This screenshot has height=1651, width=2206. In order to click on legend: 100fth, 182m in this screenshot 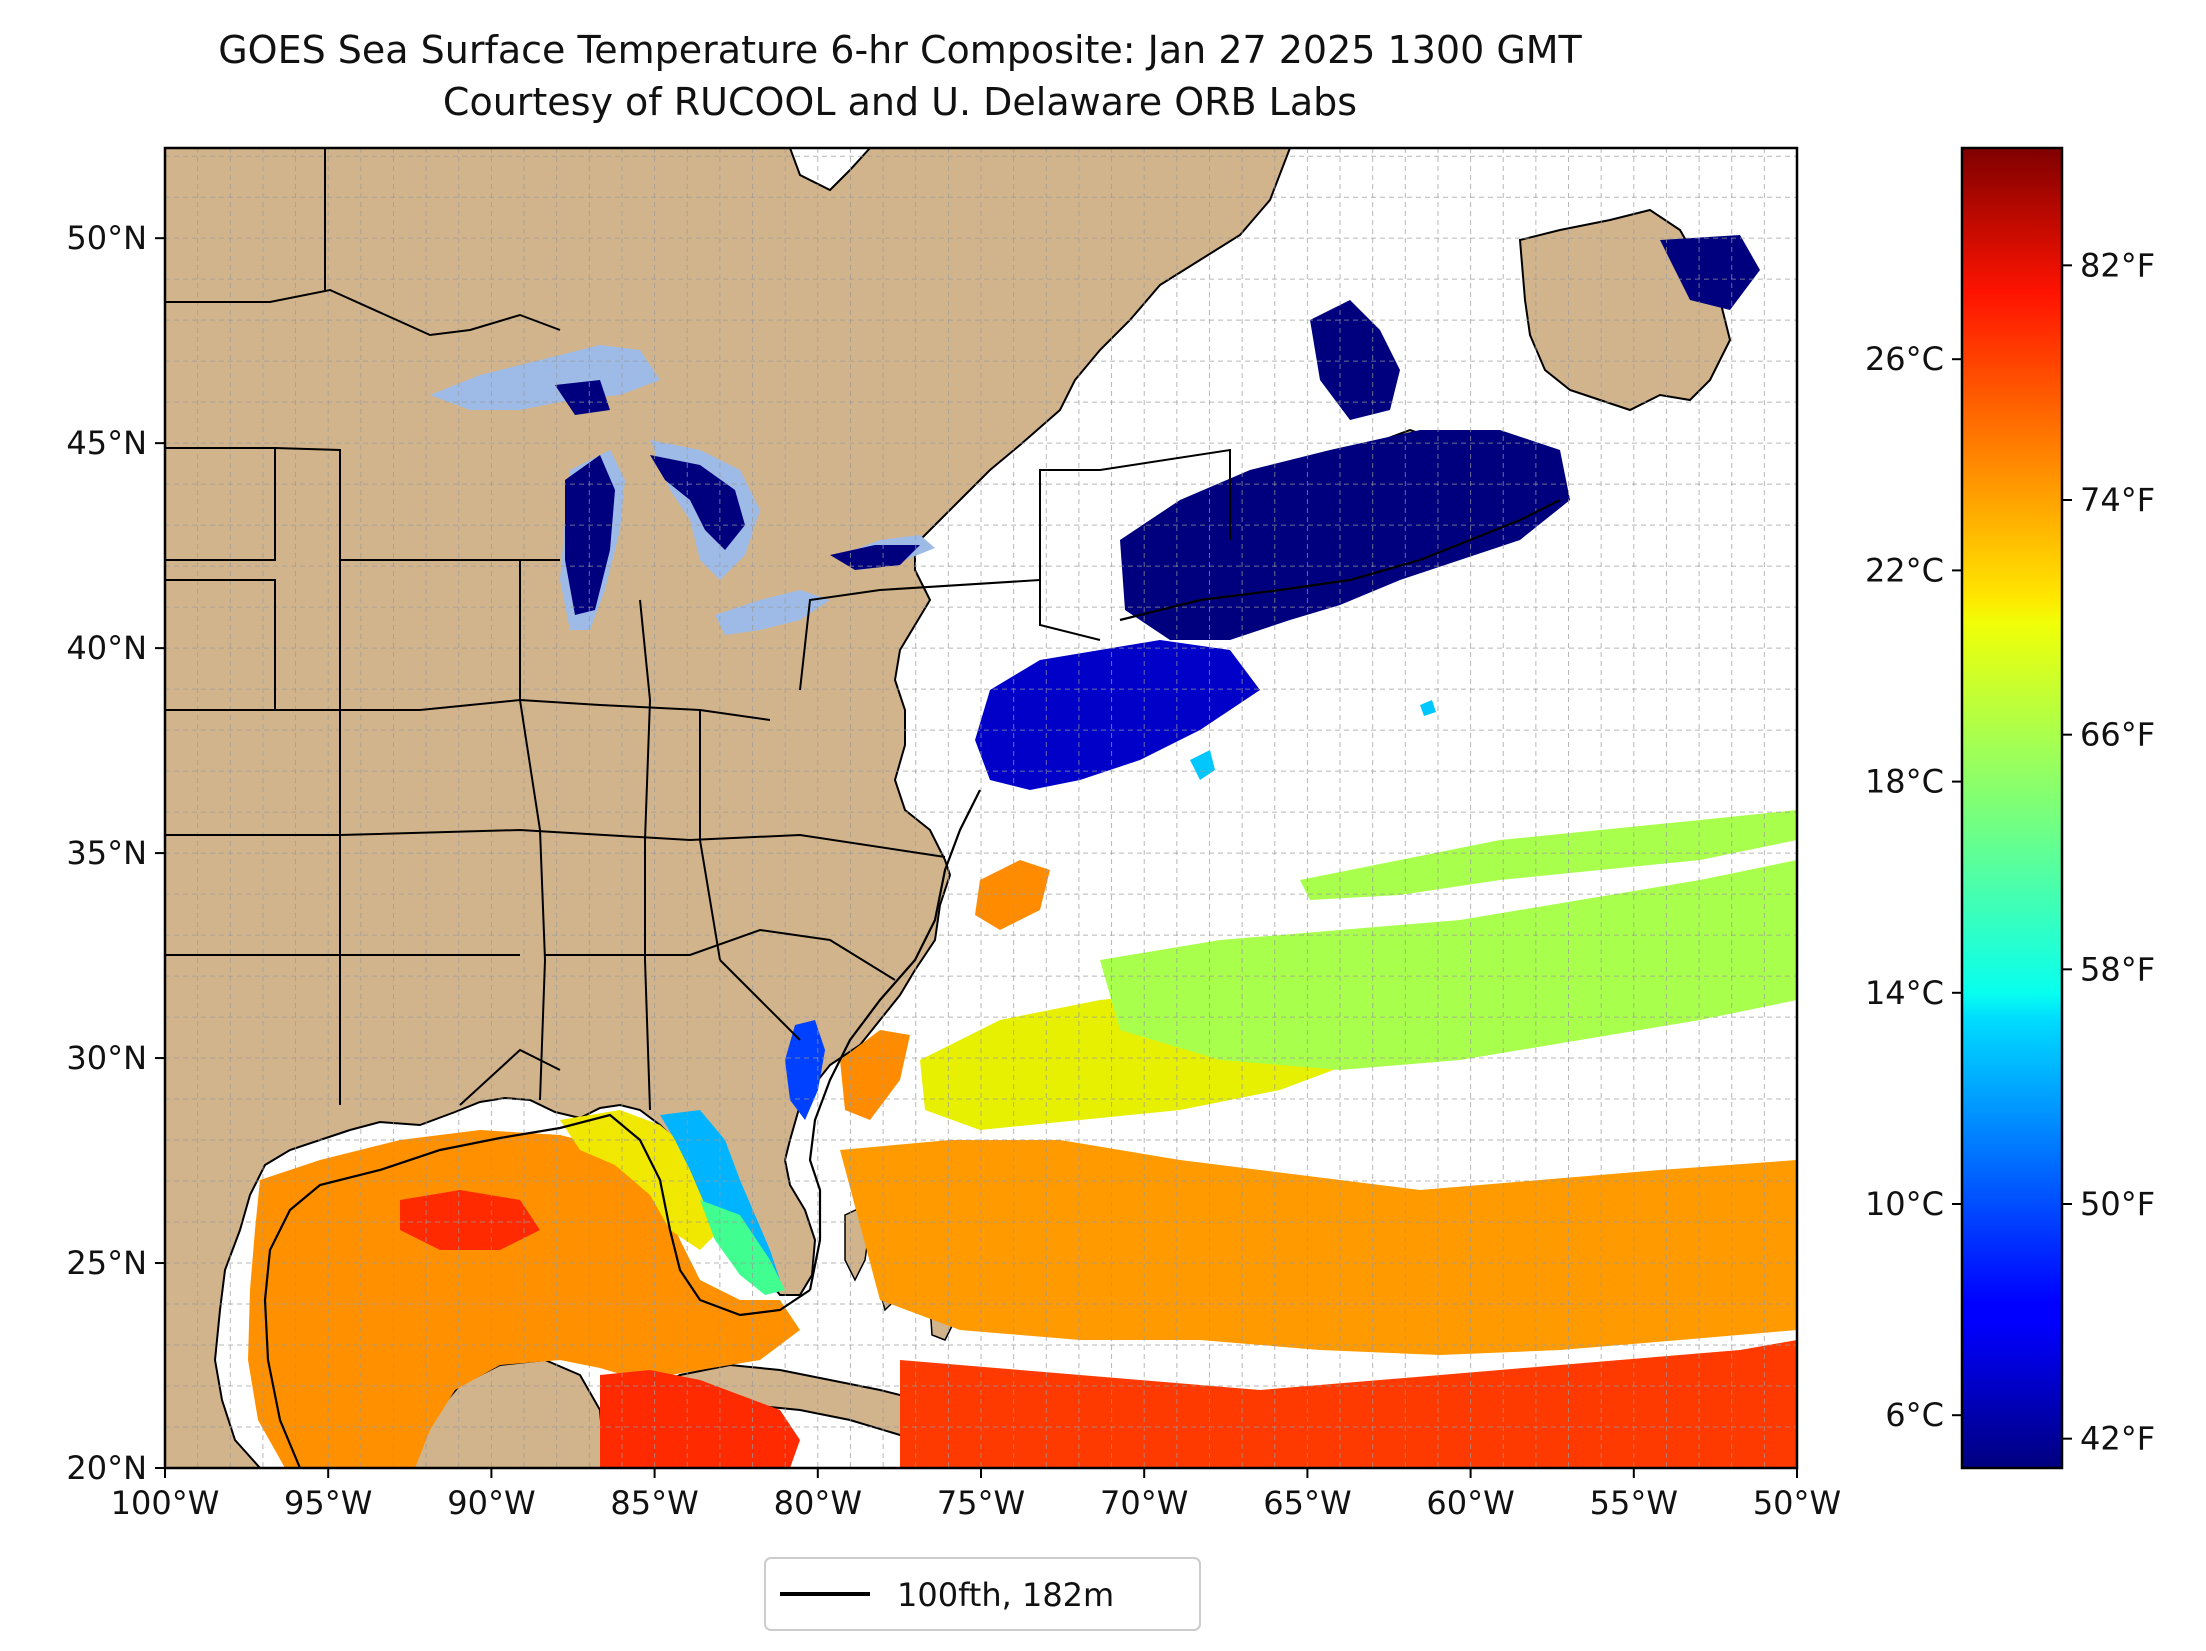, I will do `click(982, 1594)`.